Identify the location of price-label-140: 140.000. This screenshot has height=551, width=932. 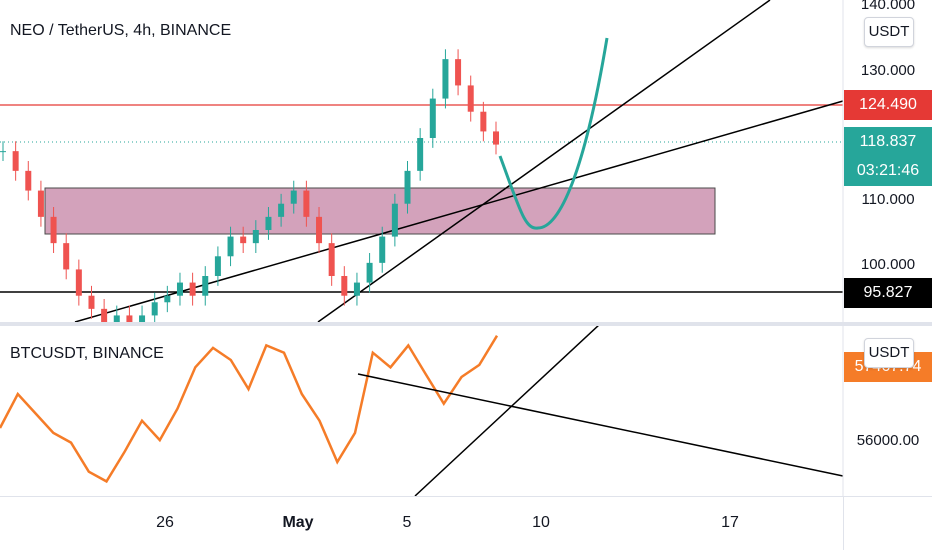
(888, 6).